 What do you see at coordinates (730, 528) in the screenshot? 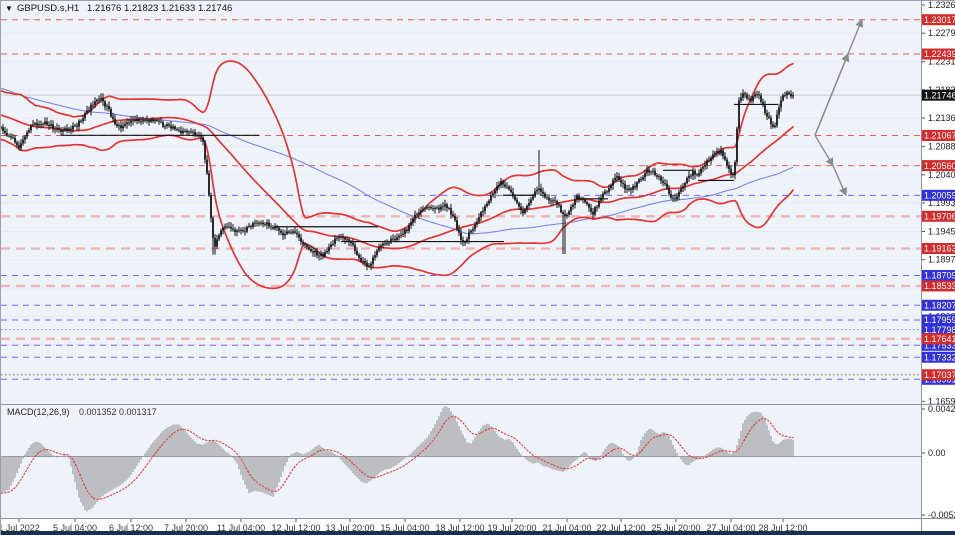
I see `time-axis-label: 27 Jul 04:00` at bounding box center [730, 528].